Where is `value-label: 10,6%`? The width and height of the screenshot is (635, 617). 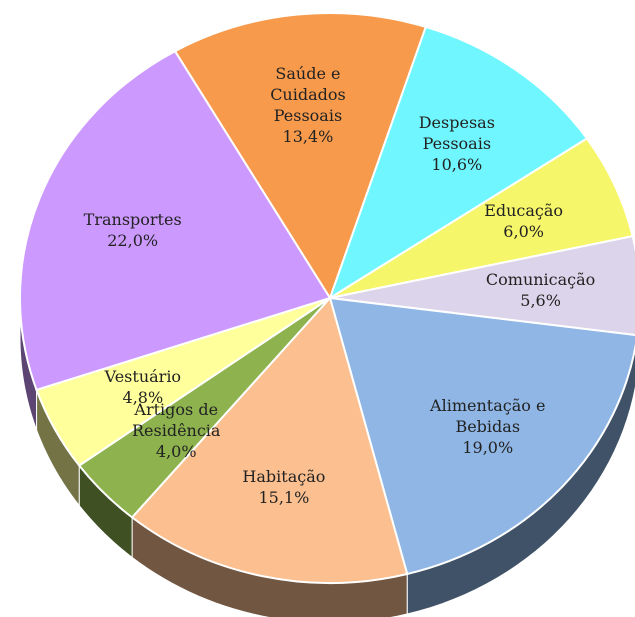
value-label: 10,6% is located at coordinates (457, 164).